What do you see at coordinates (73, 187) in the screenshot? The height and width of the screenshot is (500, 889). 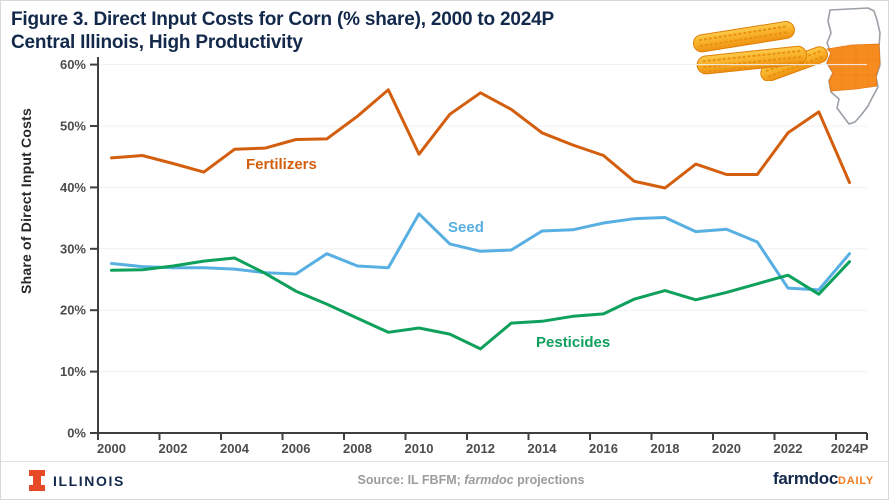 I see `y-tick-label: 40%` at bounding box center [73, 187].